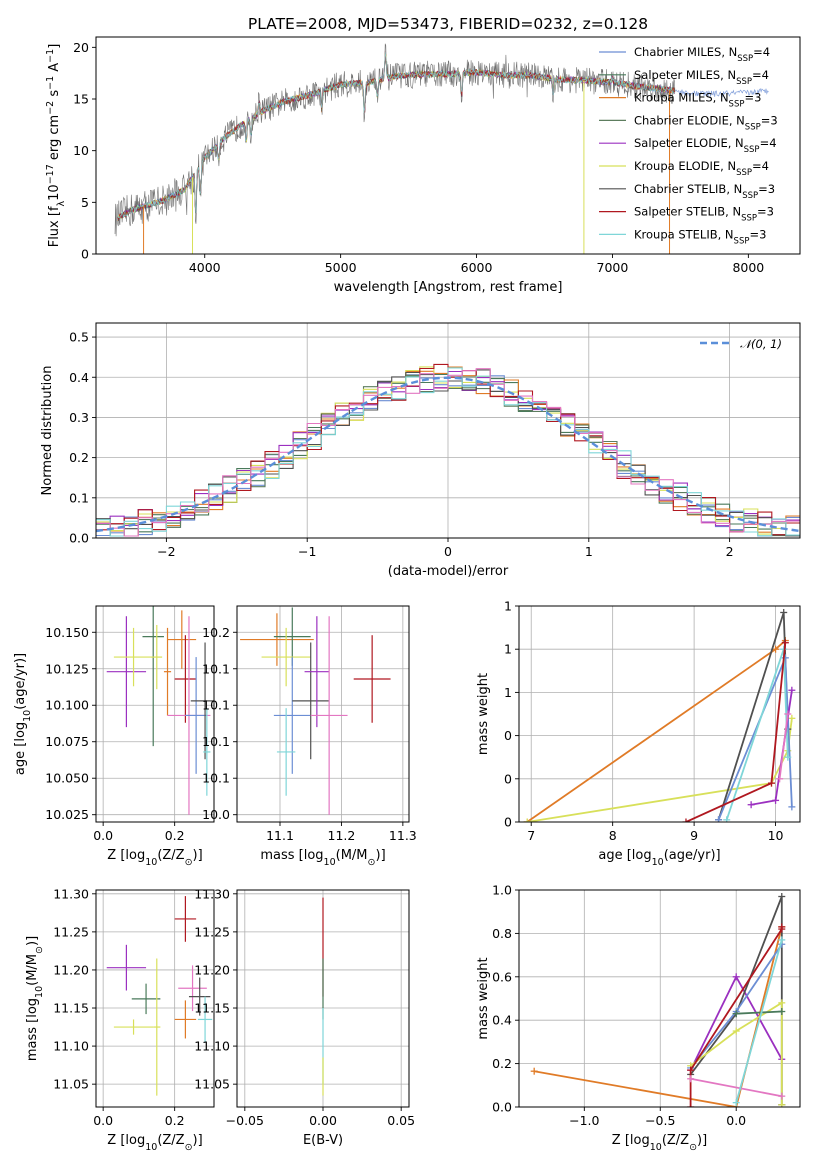 This screenshot has height=1170, width=819. I want to click on x-tick-label: 0.2, so click(175, 1120).